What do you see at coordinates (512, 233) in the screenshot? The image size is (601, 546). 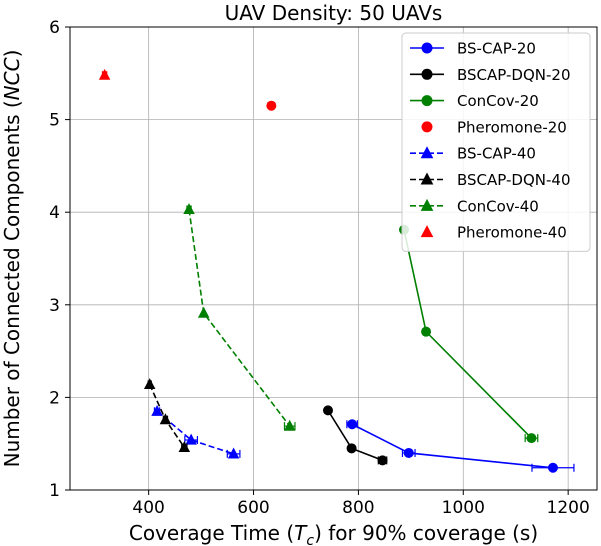 I see `legend-label: Pheromone-40` at bounding box center [512, 233].